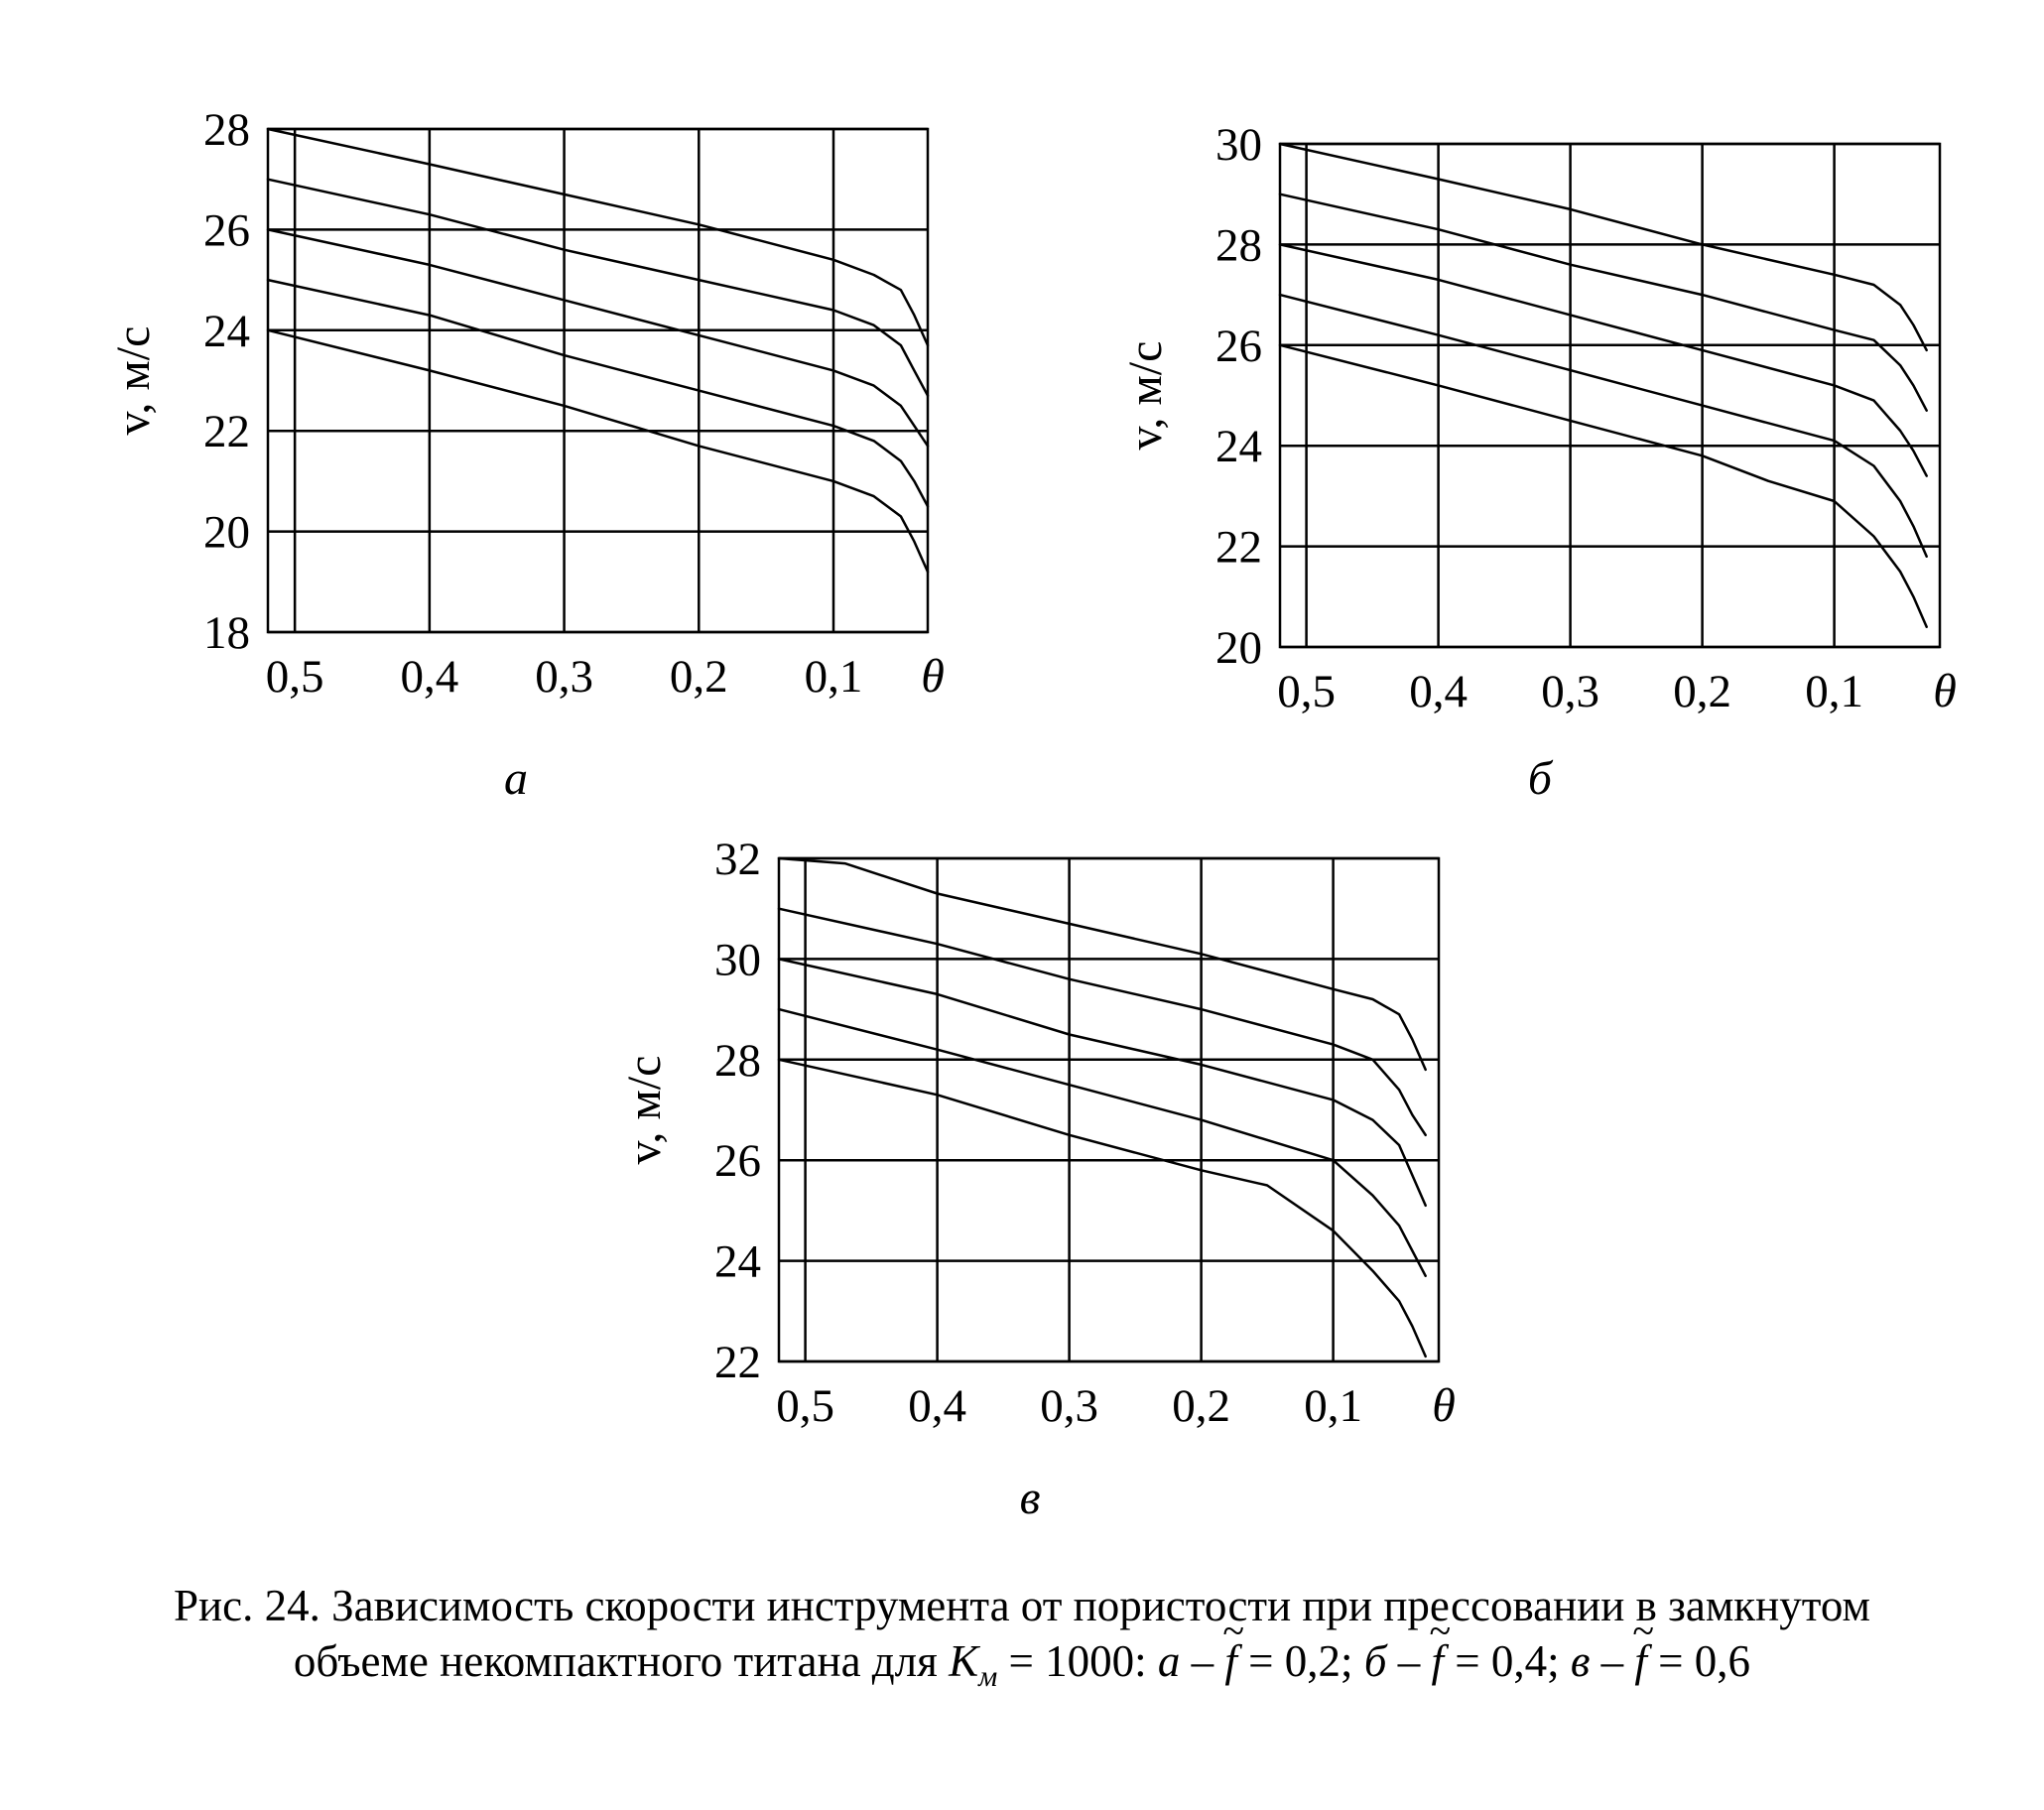 This screenshot has height=1810, width=2044. Describe the element at coordinates (226, 633) in the screenshot. I see `y-tick-label: 18` at that location.